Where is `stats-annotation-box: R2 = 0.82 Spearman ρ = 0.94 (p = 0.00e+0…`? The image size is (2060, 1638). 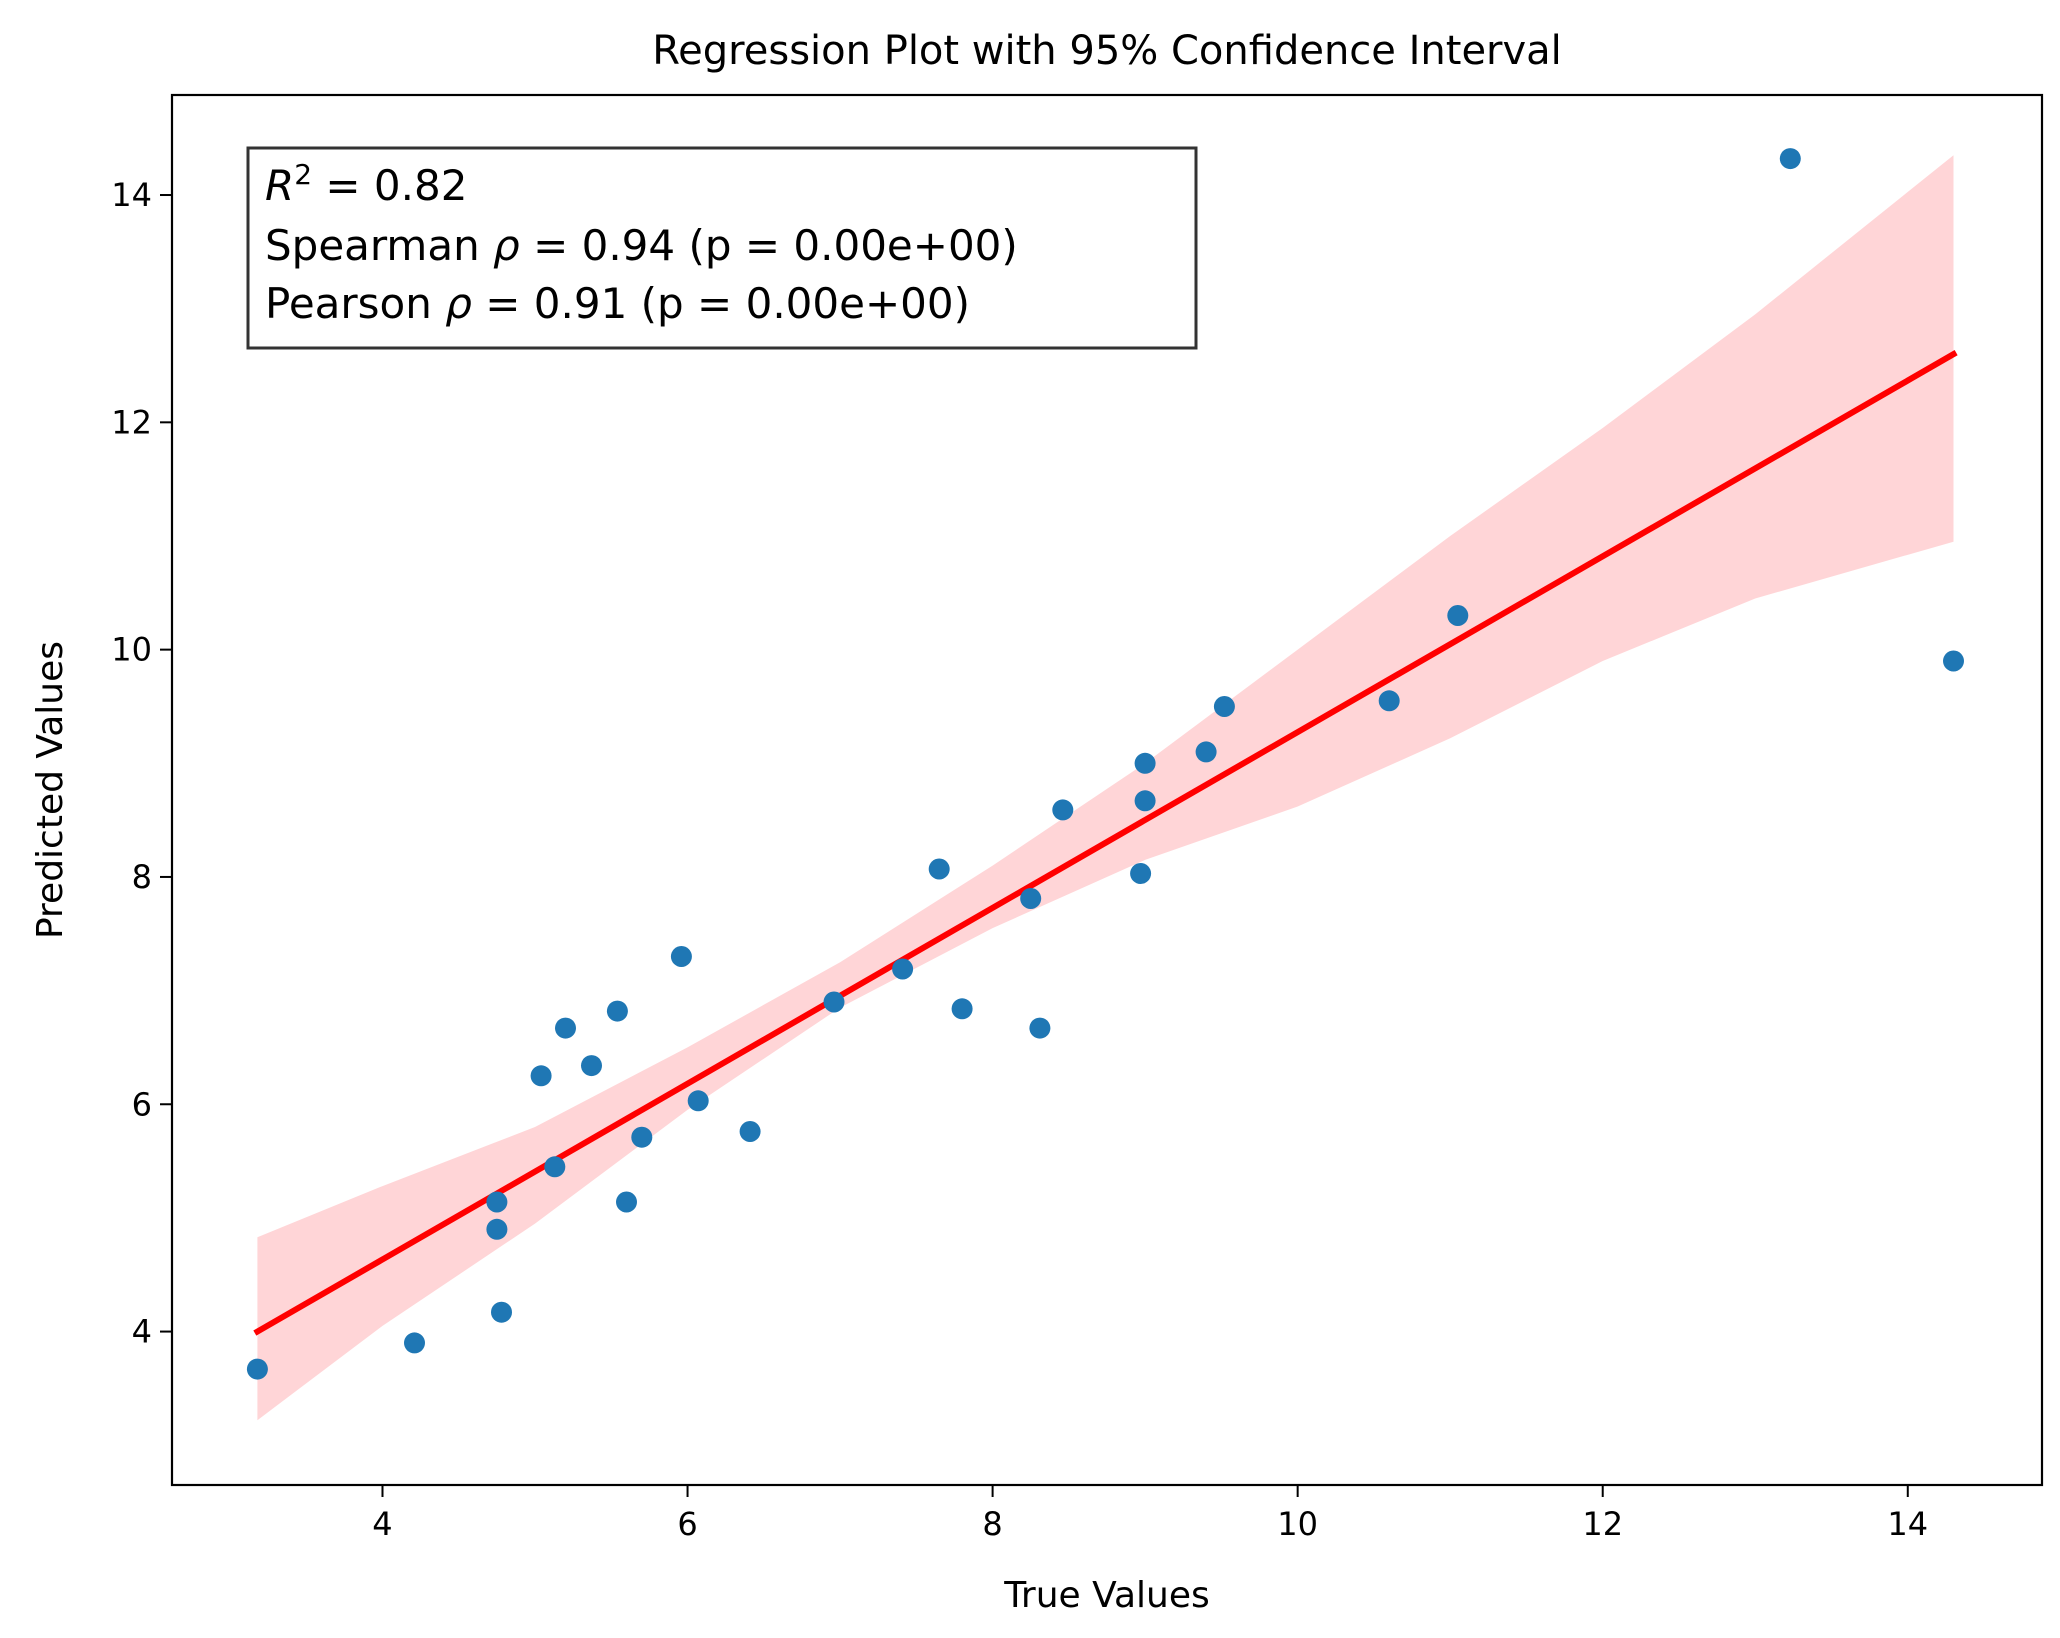
stats-annotation-box: R2 = 0.82 Spearman ρ = 0.94 (p = 0.00e+0… is located at coordinates (722, 248).